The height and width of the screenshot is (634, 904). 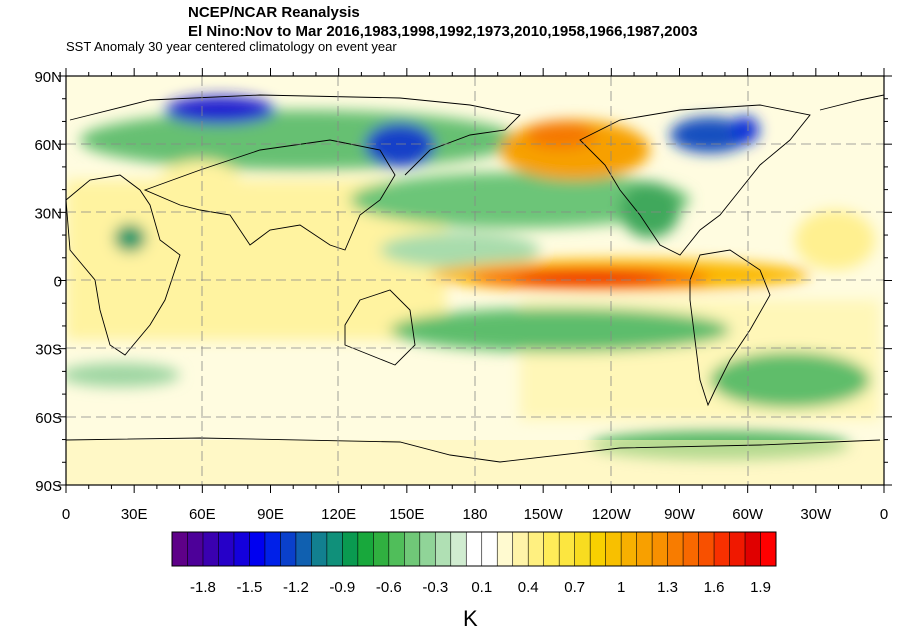 What do you see at coordinates (134, 514) in the screenshot?
I see `lon-label: 30E` at bounding box center [134, 514].